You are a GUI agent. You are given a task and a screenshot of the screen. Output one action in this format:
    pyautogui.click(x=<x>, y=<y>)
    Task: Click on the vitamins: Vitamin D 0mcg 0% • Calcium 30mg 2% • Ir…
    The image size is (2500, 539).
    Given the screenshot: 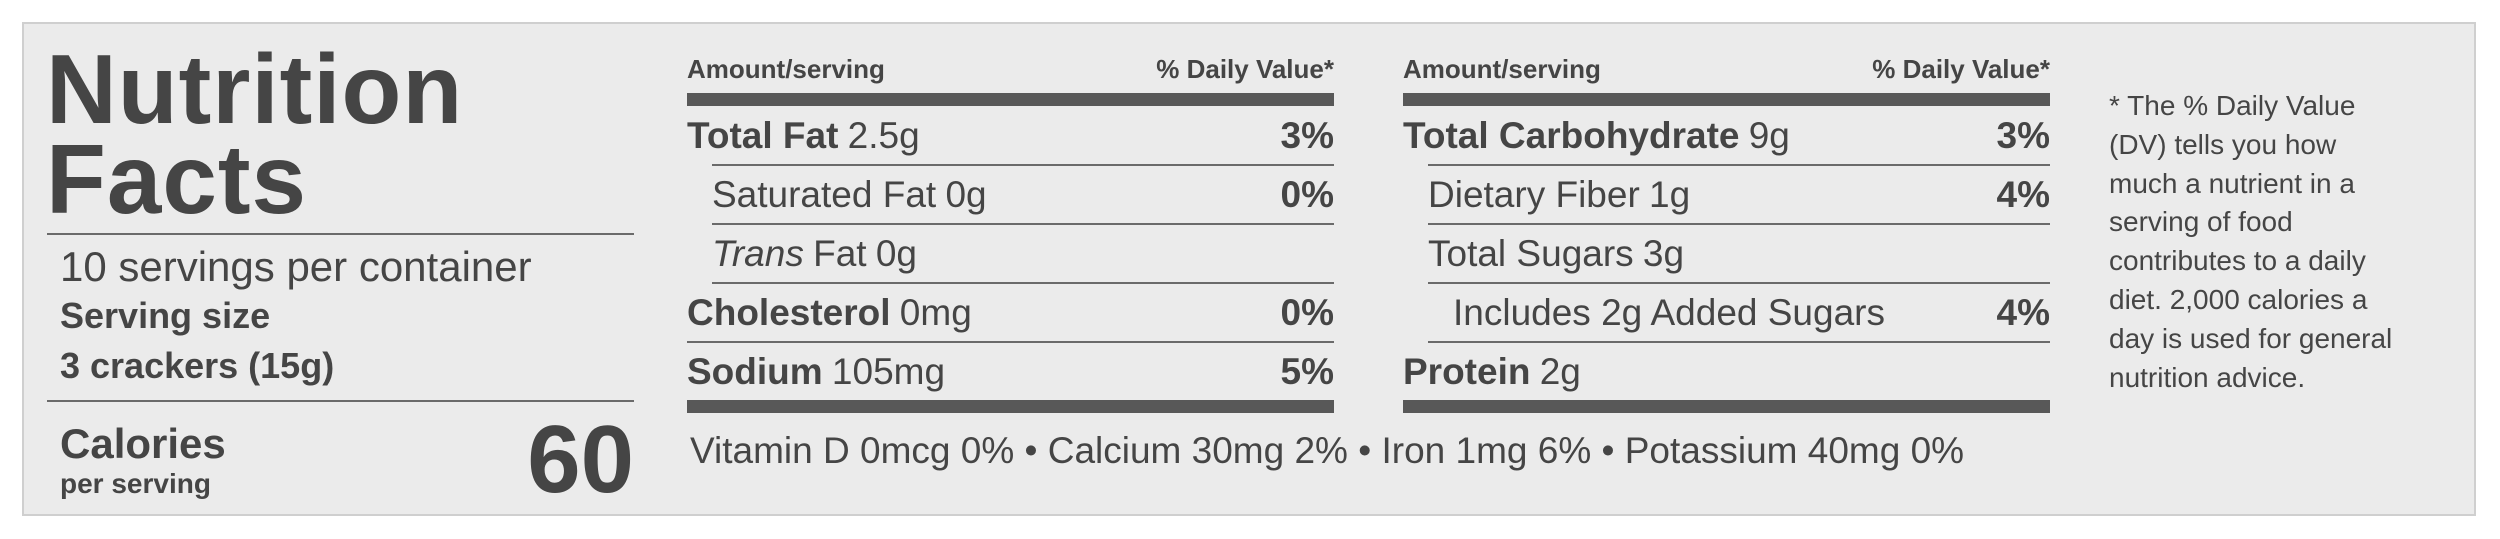 What is the action you would take?
    pyautogui.click(x=1327, y=450)
    